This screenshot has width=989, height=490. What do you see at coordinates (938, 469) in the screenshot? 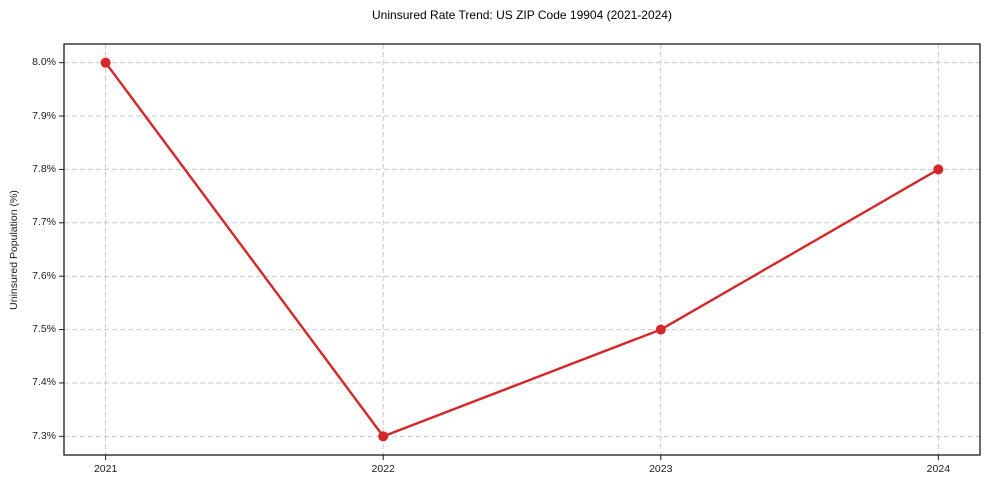
I see `x-tick-label: 2024` at bounding box center [938, 469].